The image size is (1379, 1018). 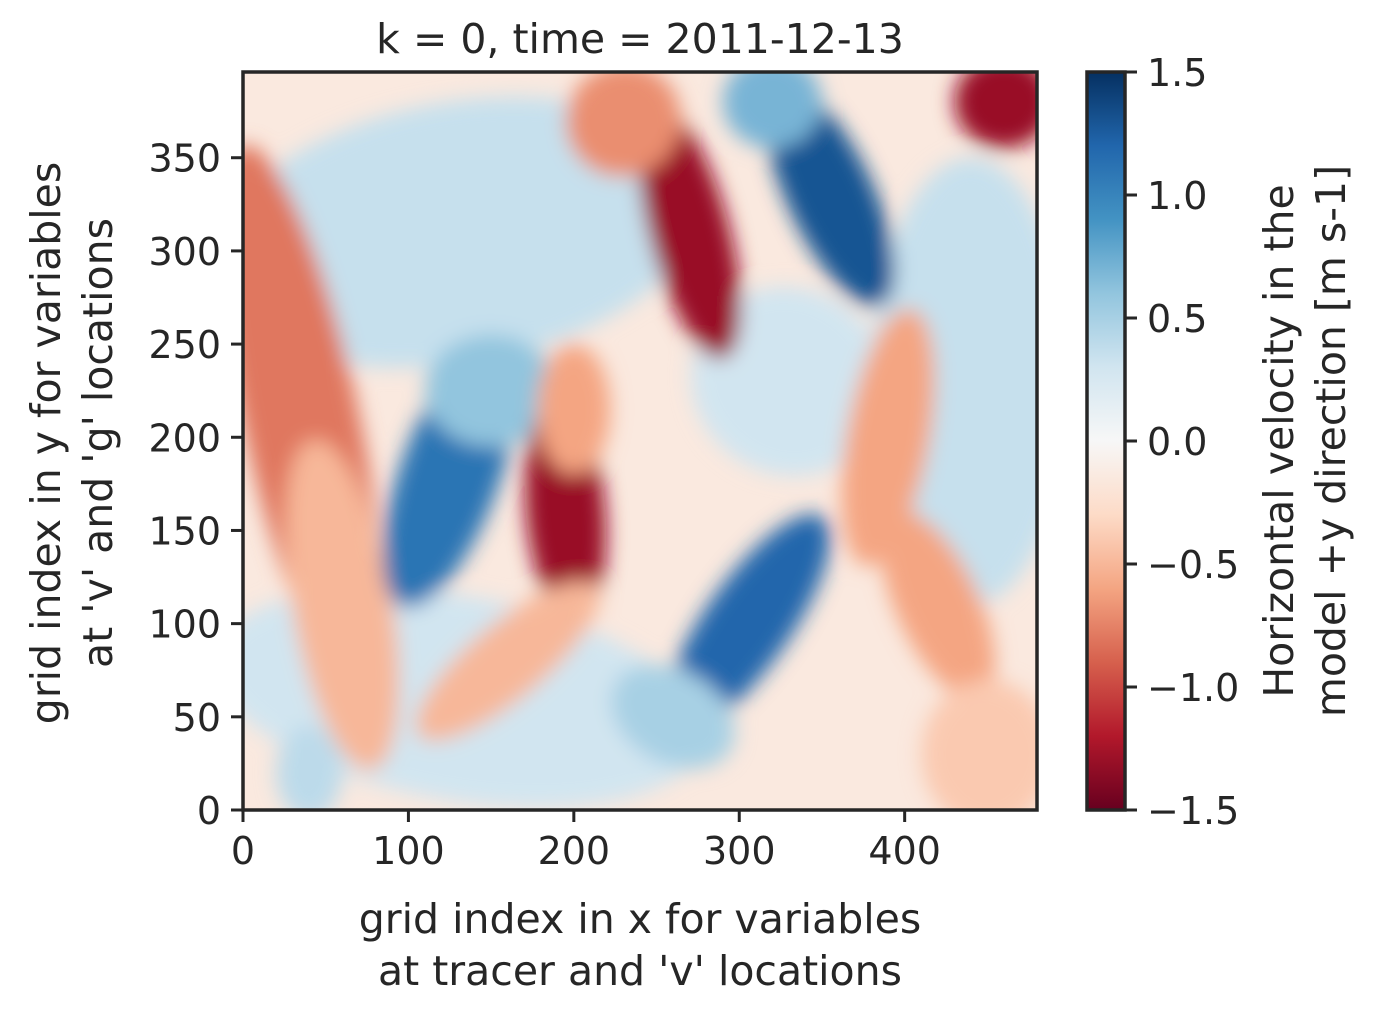 What do you see at coordinates (197, 718) in the screenshot?
I see `y-tick-label: 50` at bounding box center [197, 718].